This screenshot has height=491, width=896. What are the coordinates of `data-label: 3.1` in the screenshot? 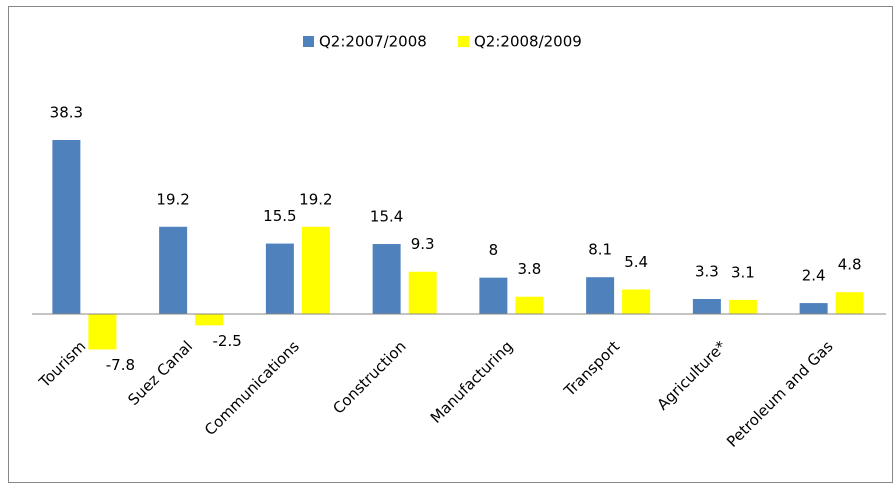 It's located at (743, 272).